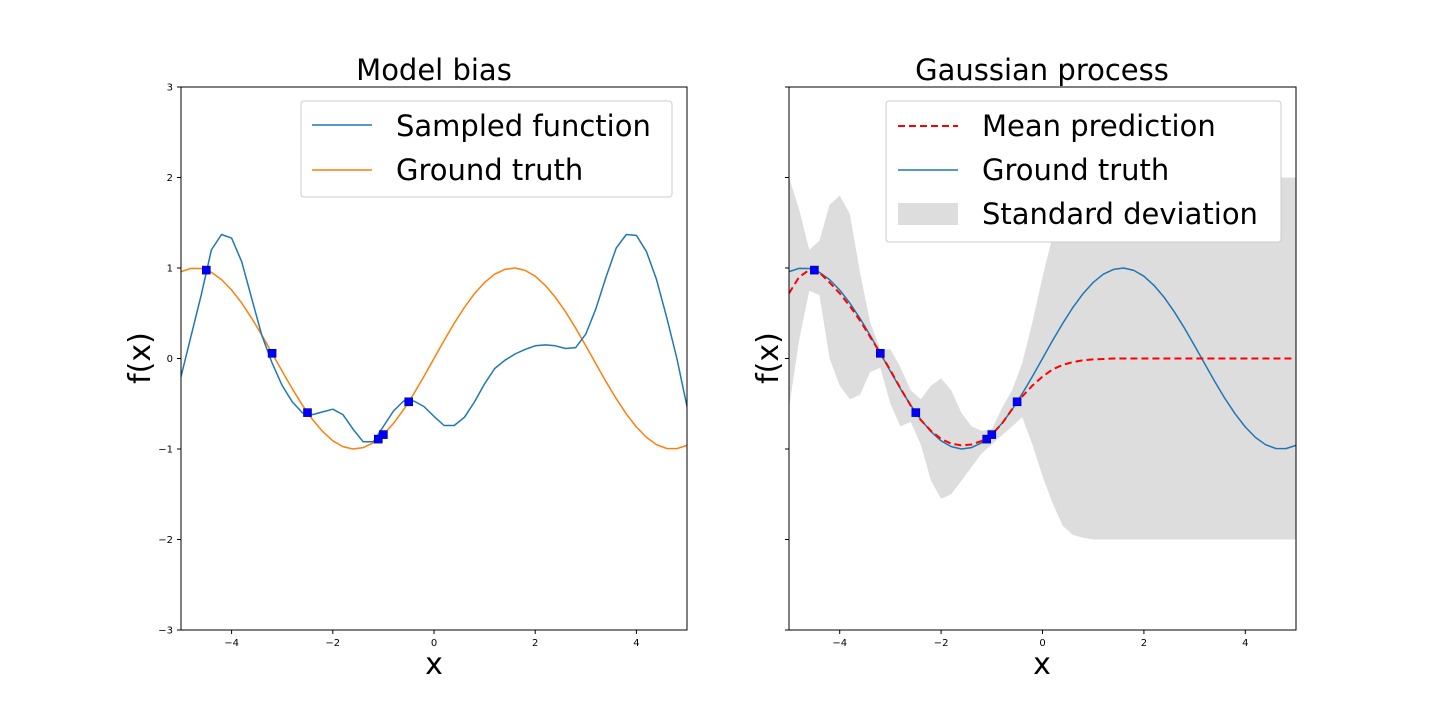  What do you see at coordinates (434, 70) in the screenshot?
I see `chart-title: Model bias` at bounding box center [434, 70].